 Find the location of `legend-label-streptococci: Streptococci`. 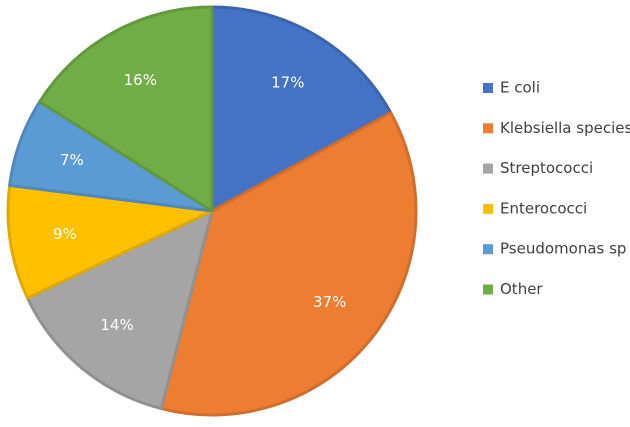

legend-label-streptococci: Streptococci is located at coordinates (546, 168).